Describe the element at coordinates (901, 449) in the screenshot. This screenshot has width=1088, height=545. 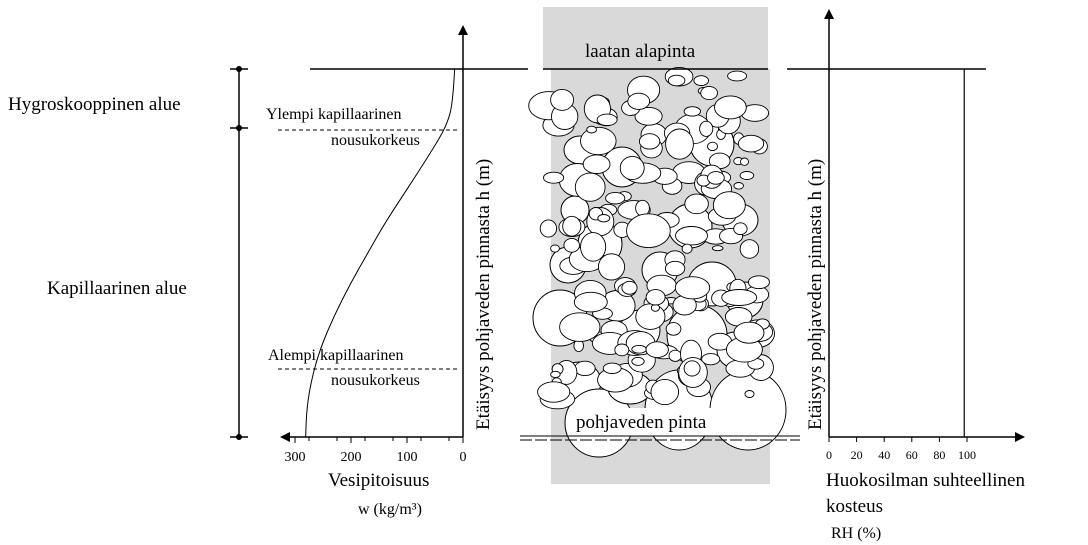
I see `right-x-ticks: 0 20 40 60 80 100` at that location.